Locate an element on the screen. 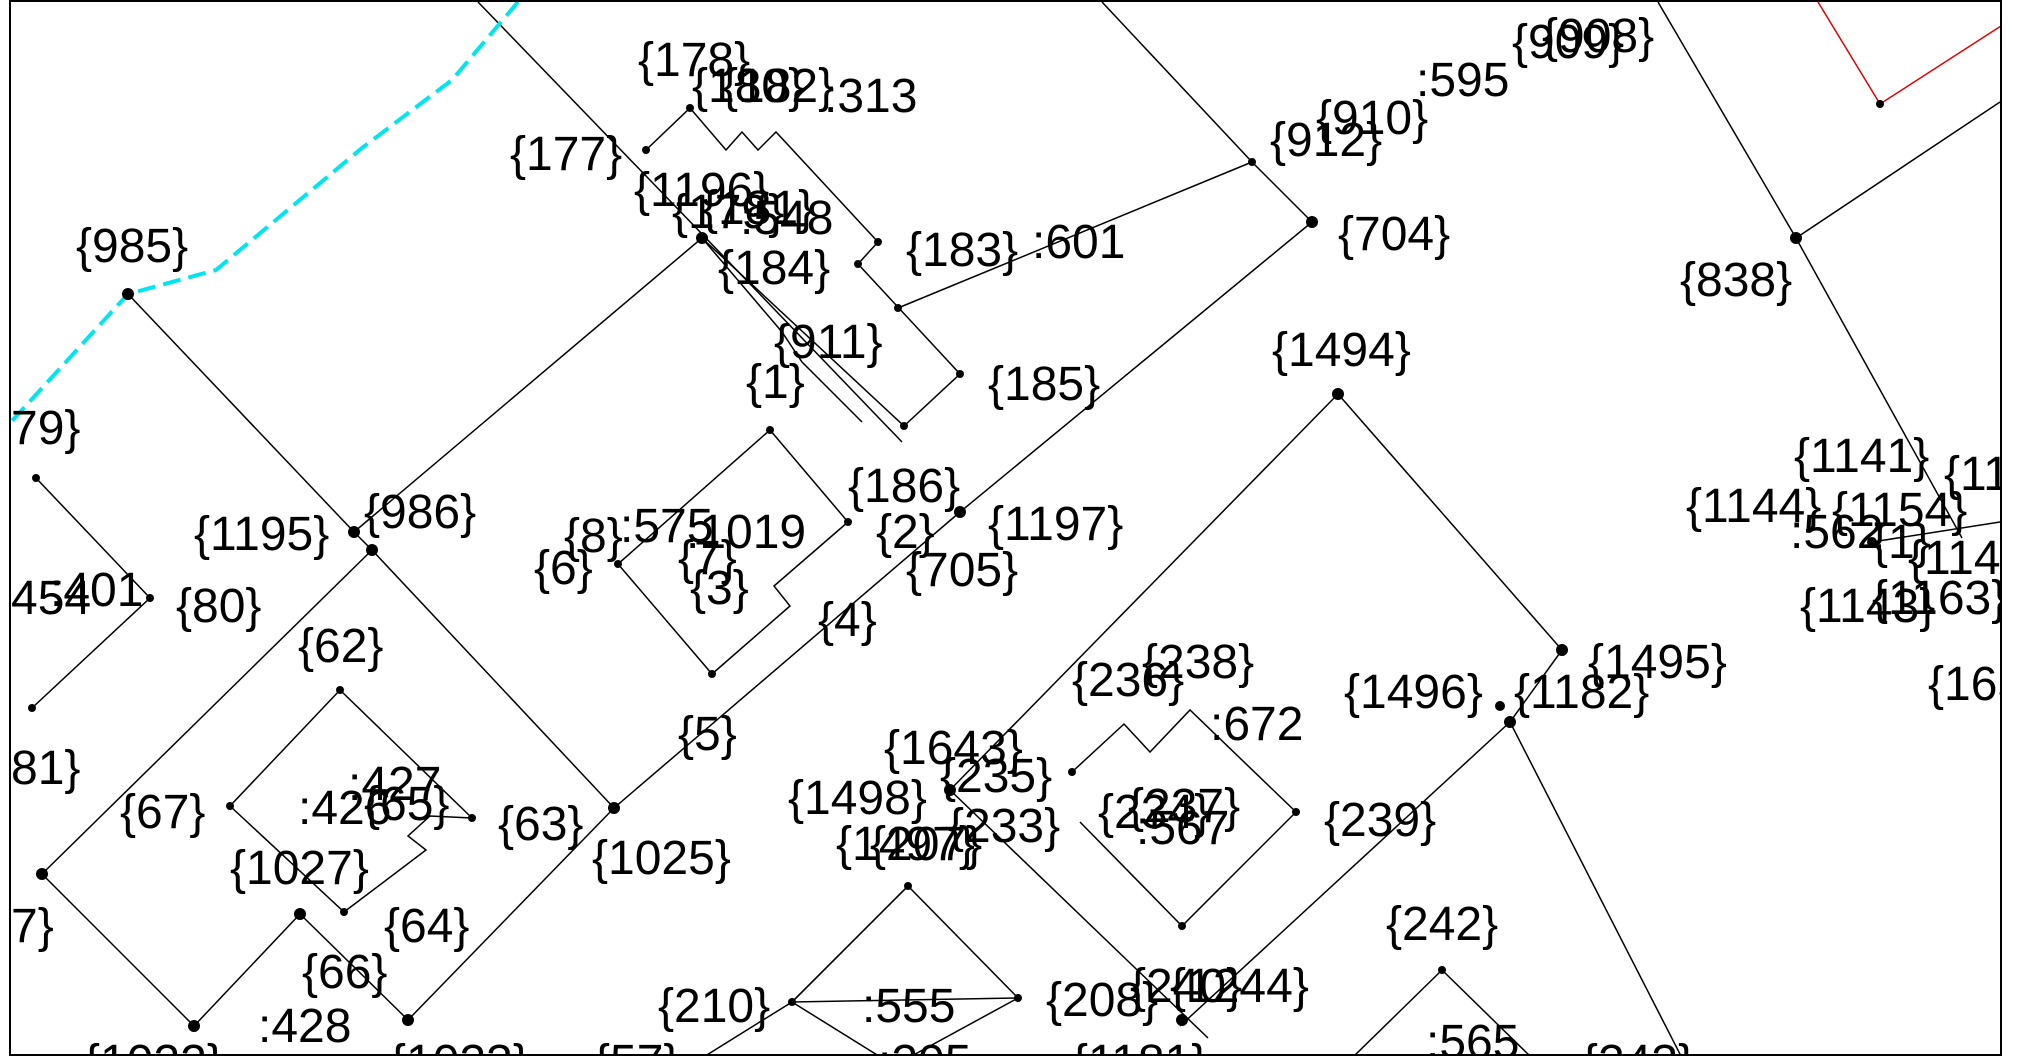 This screenshot has height=1058, width=2022. parcel-label: {1643} is located at coordinates (953, 748).